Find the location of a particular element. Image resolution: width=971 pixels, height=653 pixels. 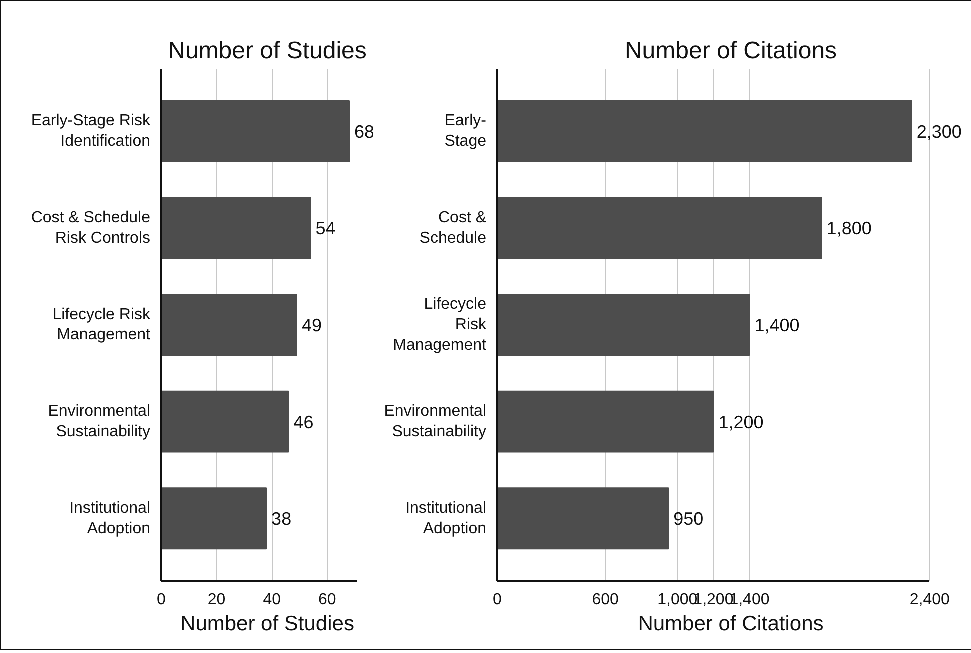

x-axis-title: Number of Studies is located at coordinates (267, 624).